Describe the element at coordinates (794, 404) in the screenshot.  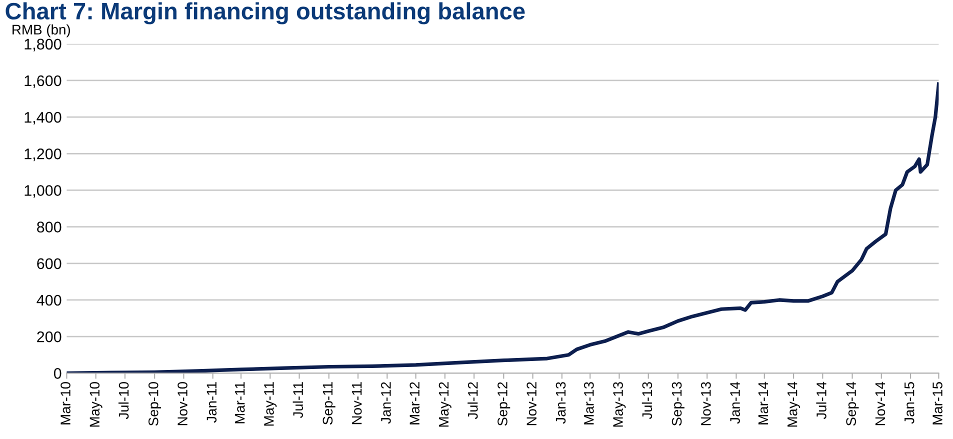
I see `x-tick-label: May-14` at that location.